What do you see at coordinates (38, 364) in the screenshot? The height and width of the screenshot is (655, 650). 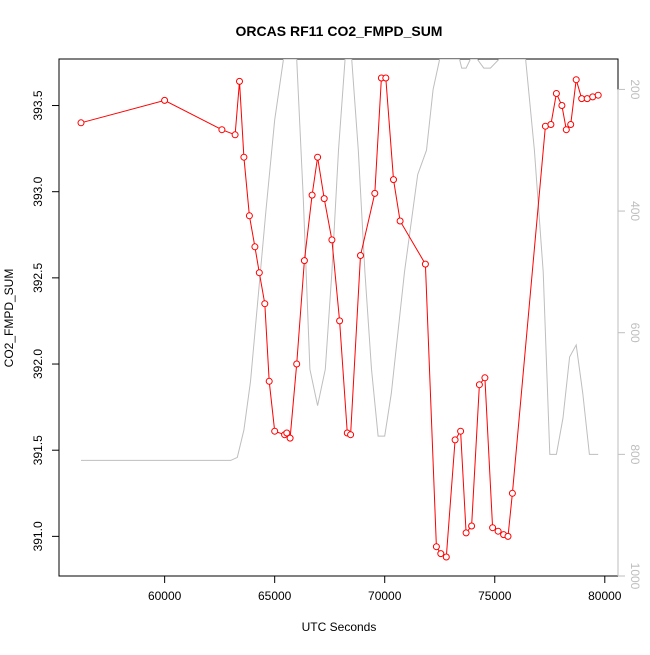 I see `y-tick-label: 392.0` at bounding box center [38, 364].